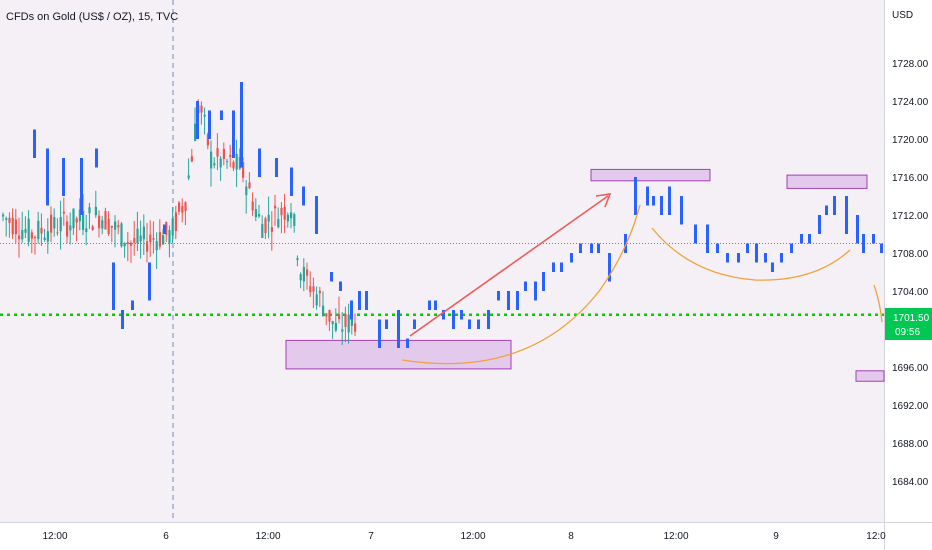 This screenshot has width=932, height=550. What do you see at coordinates (878, 303) in the screenshot?
I see `projection-curve` at bounding box center [878, 303].